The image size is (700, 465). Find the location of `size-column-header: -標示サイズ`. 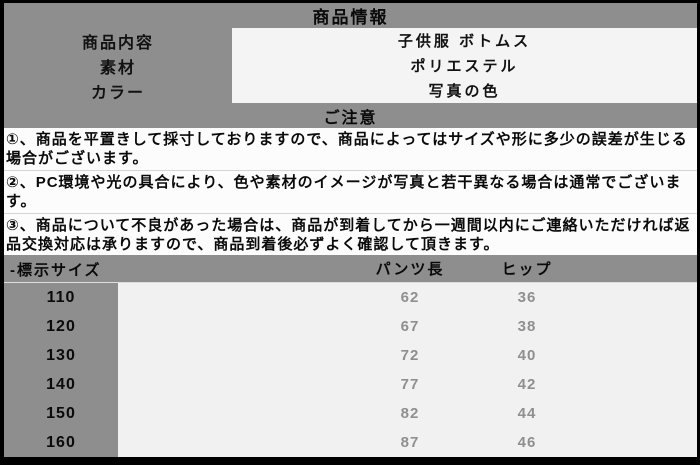

size-column-header: -標示サイズ is located at coordinates (56, 270).